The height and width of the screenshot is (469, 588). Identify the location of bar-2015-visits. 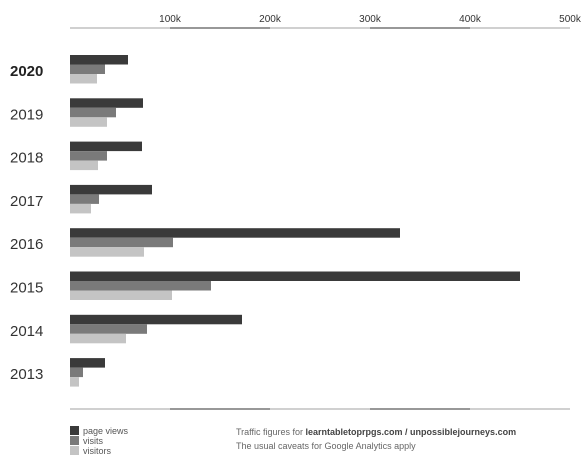
(140, 286).